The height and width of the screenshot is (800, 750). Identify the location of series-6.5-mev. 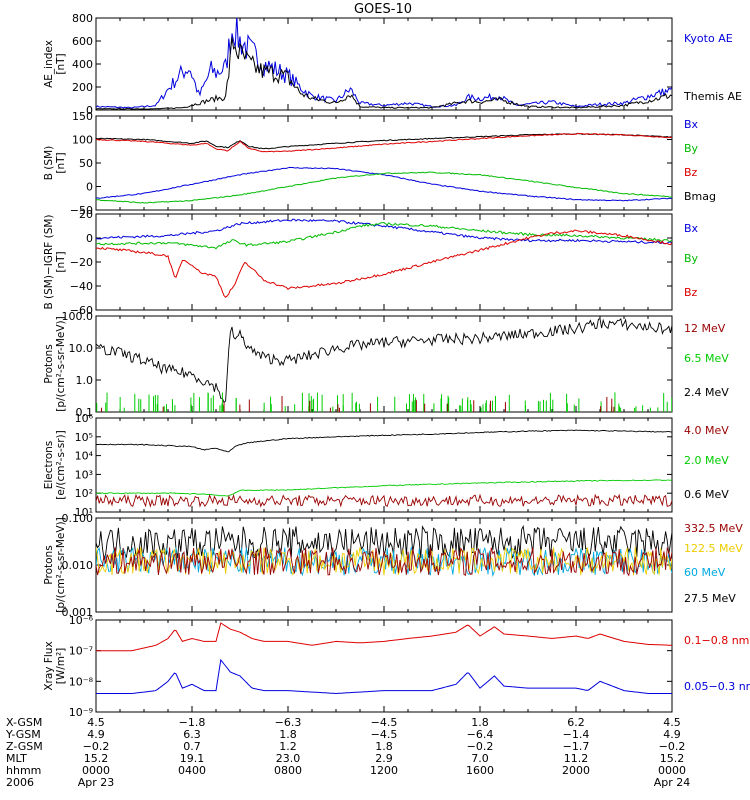
(384, 402).